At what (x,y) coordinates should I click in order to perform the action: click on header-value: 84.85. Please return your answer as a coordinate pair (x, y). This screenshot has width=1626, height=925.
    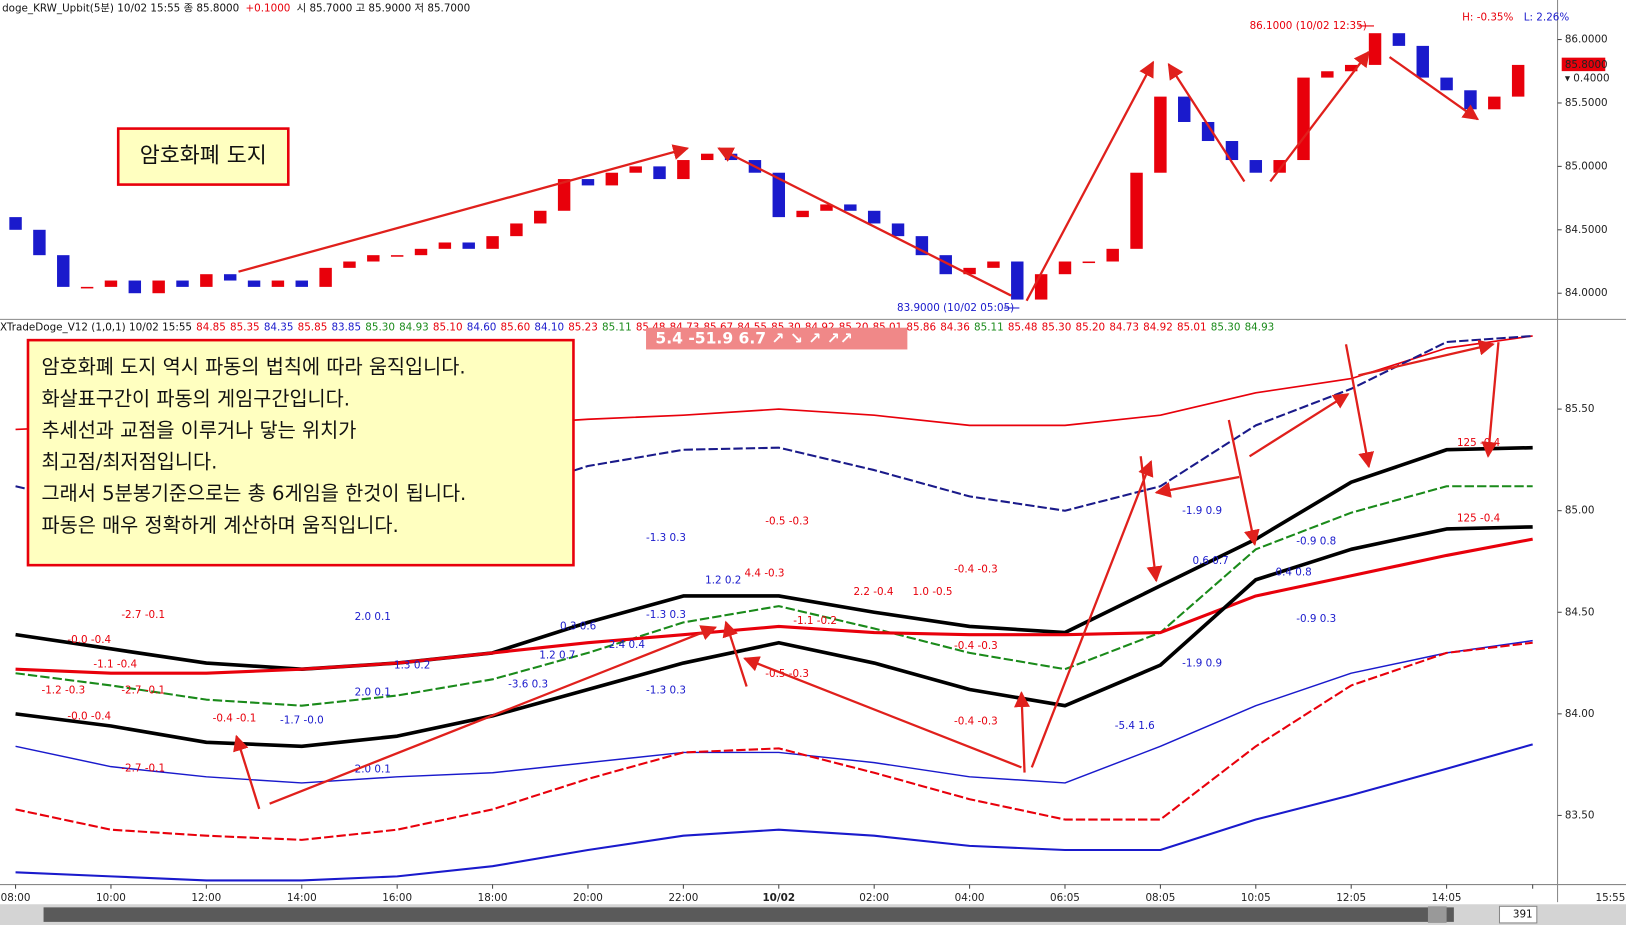
    Looking at the image, I should click on (211, 328).